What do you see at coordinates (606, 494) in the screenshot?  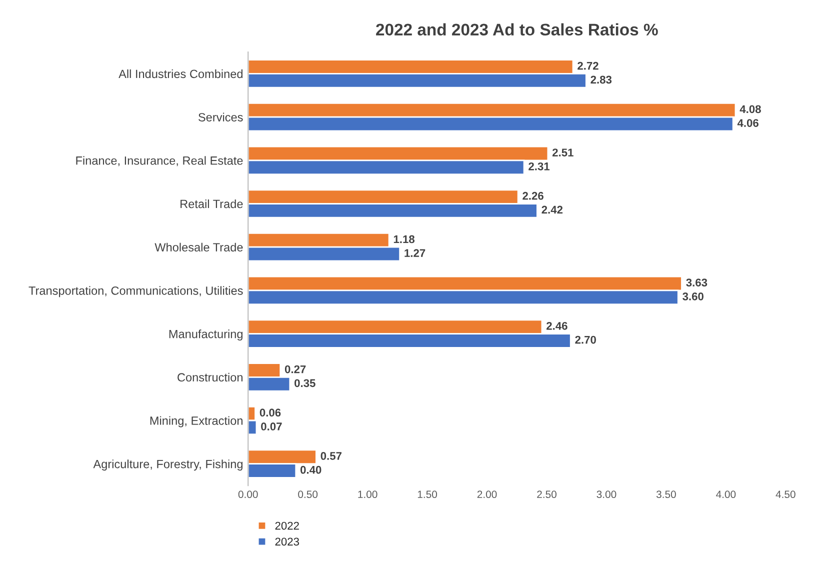 I see `x-tick-label: 3.00` at bounding box center [606, 494].